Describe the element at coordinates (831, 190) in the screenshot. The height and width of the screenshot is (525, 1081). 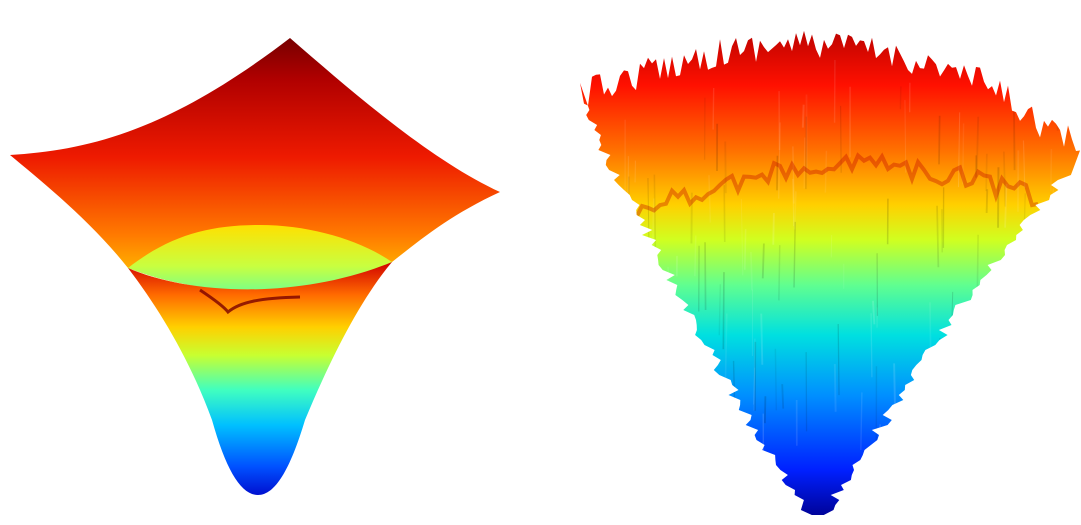
I see `rugged-surface-ridge` at that location.